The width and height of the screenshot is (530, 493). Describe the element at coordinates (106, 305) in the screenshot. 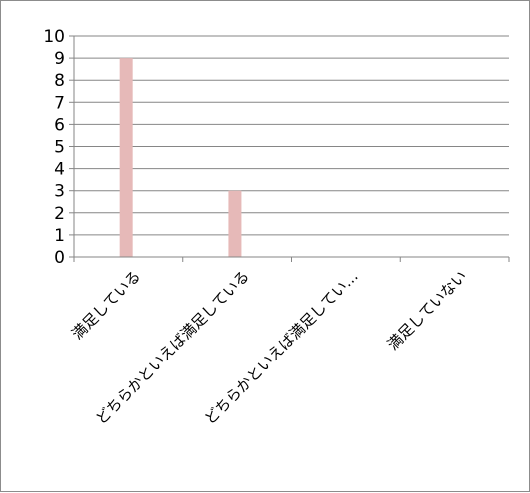

I see `x-category-label: 満足している` at that location.